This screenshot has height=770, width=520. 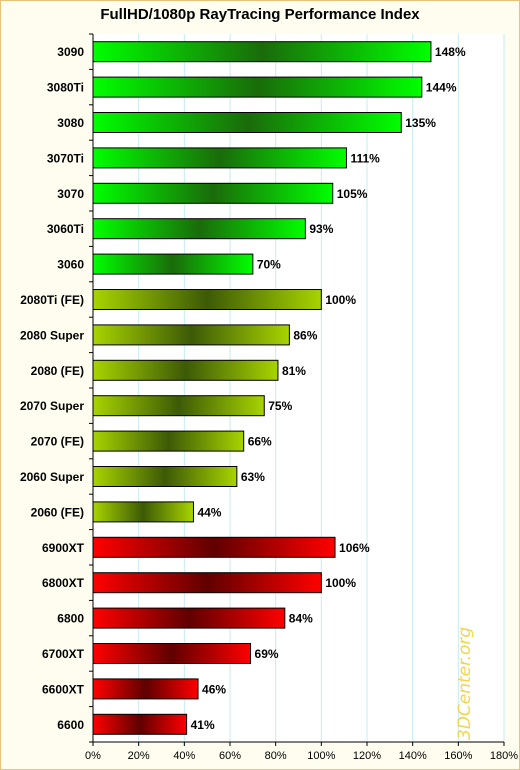 I want to click on category-label: 6600, so click(x=70, y=725).